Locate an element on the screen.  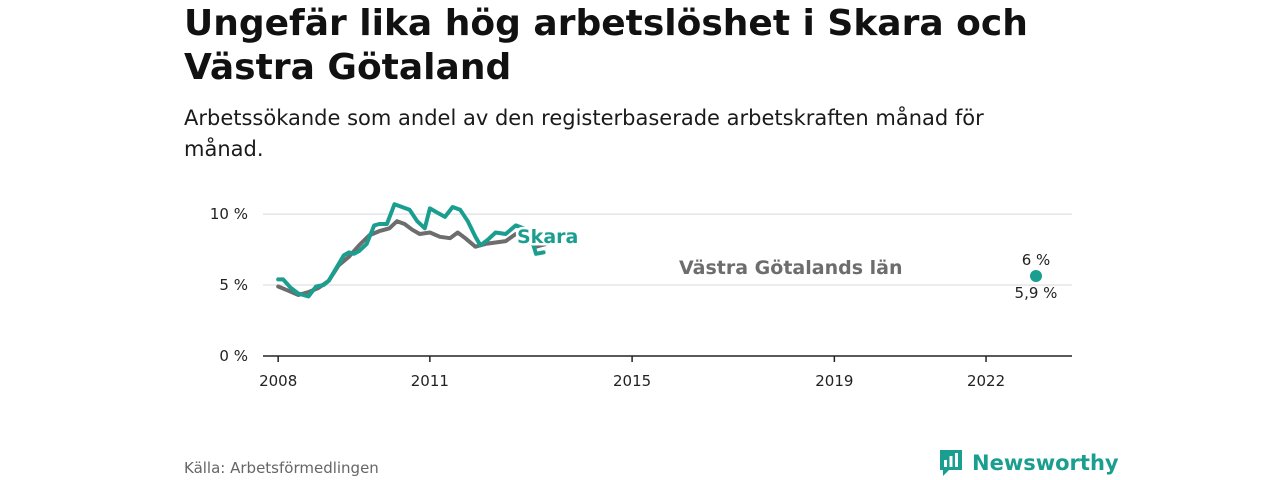
brand-logo: Newsworthy is located at coordinates (1028, 463).